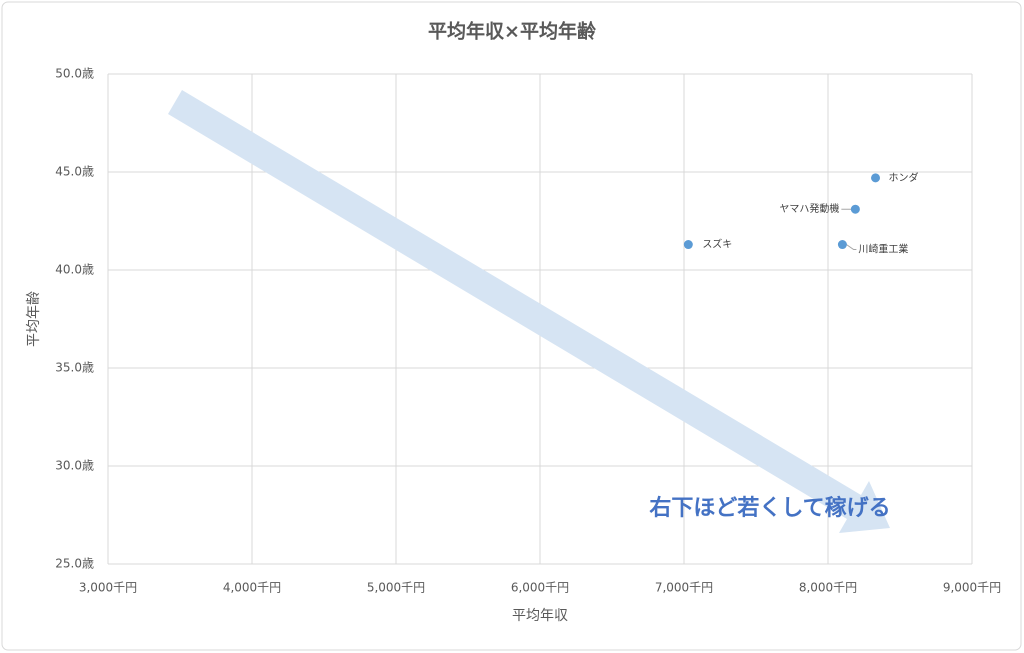  Describe the element at coordinates (74, 270) in the screenshot. I see `y-tick-label: 40.0歳` at that location.